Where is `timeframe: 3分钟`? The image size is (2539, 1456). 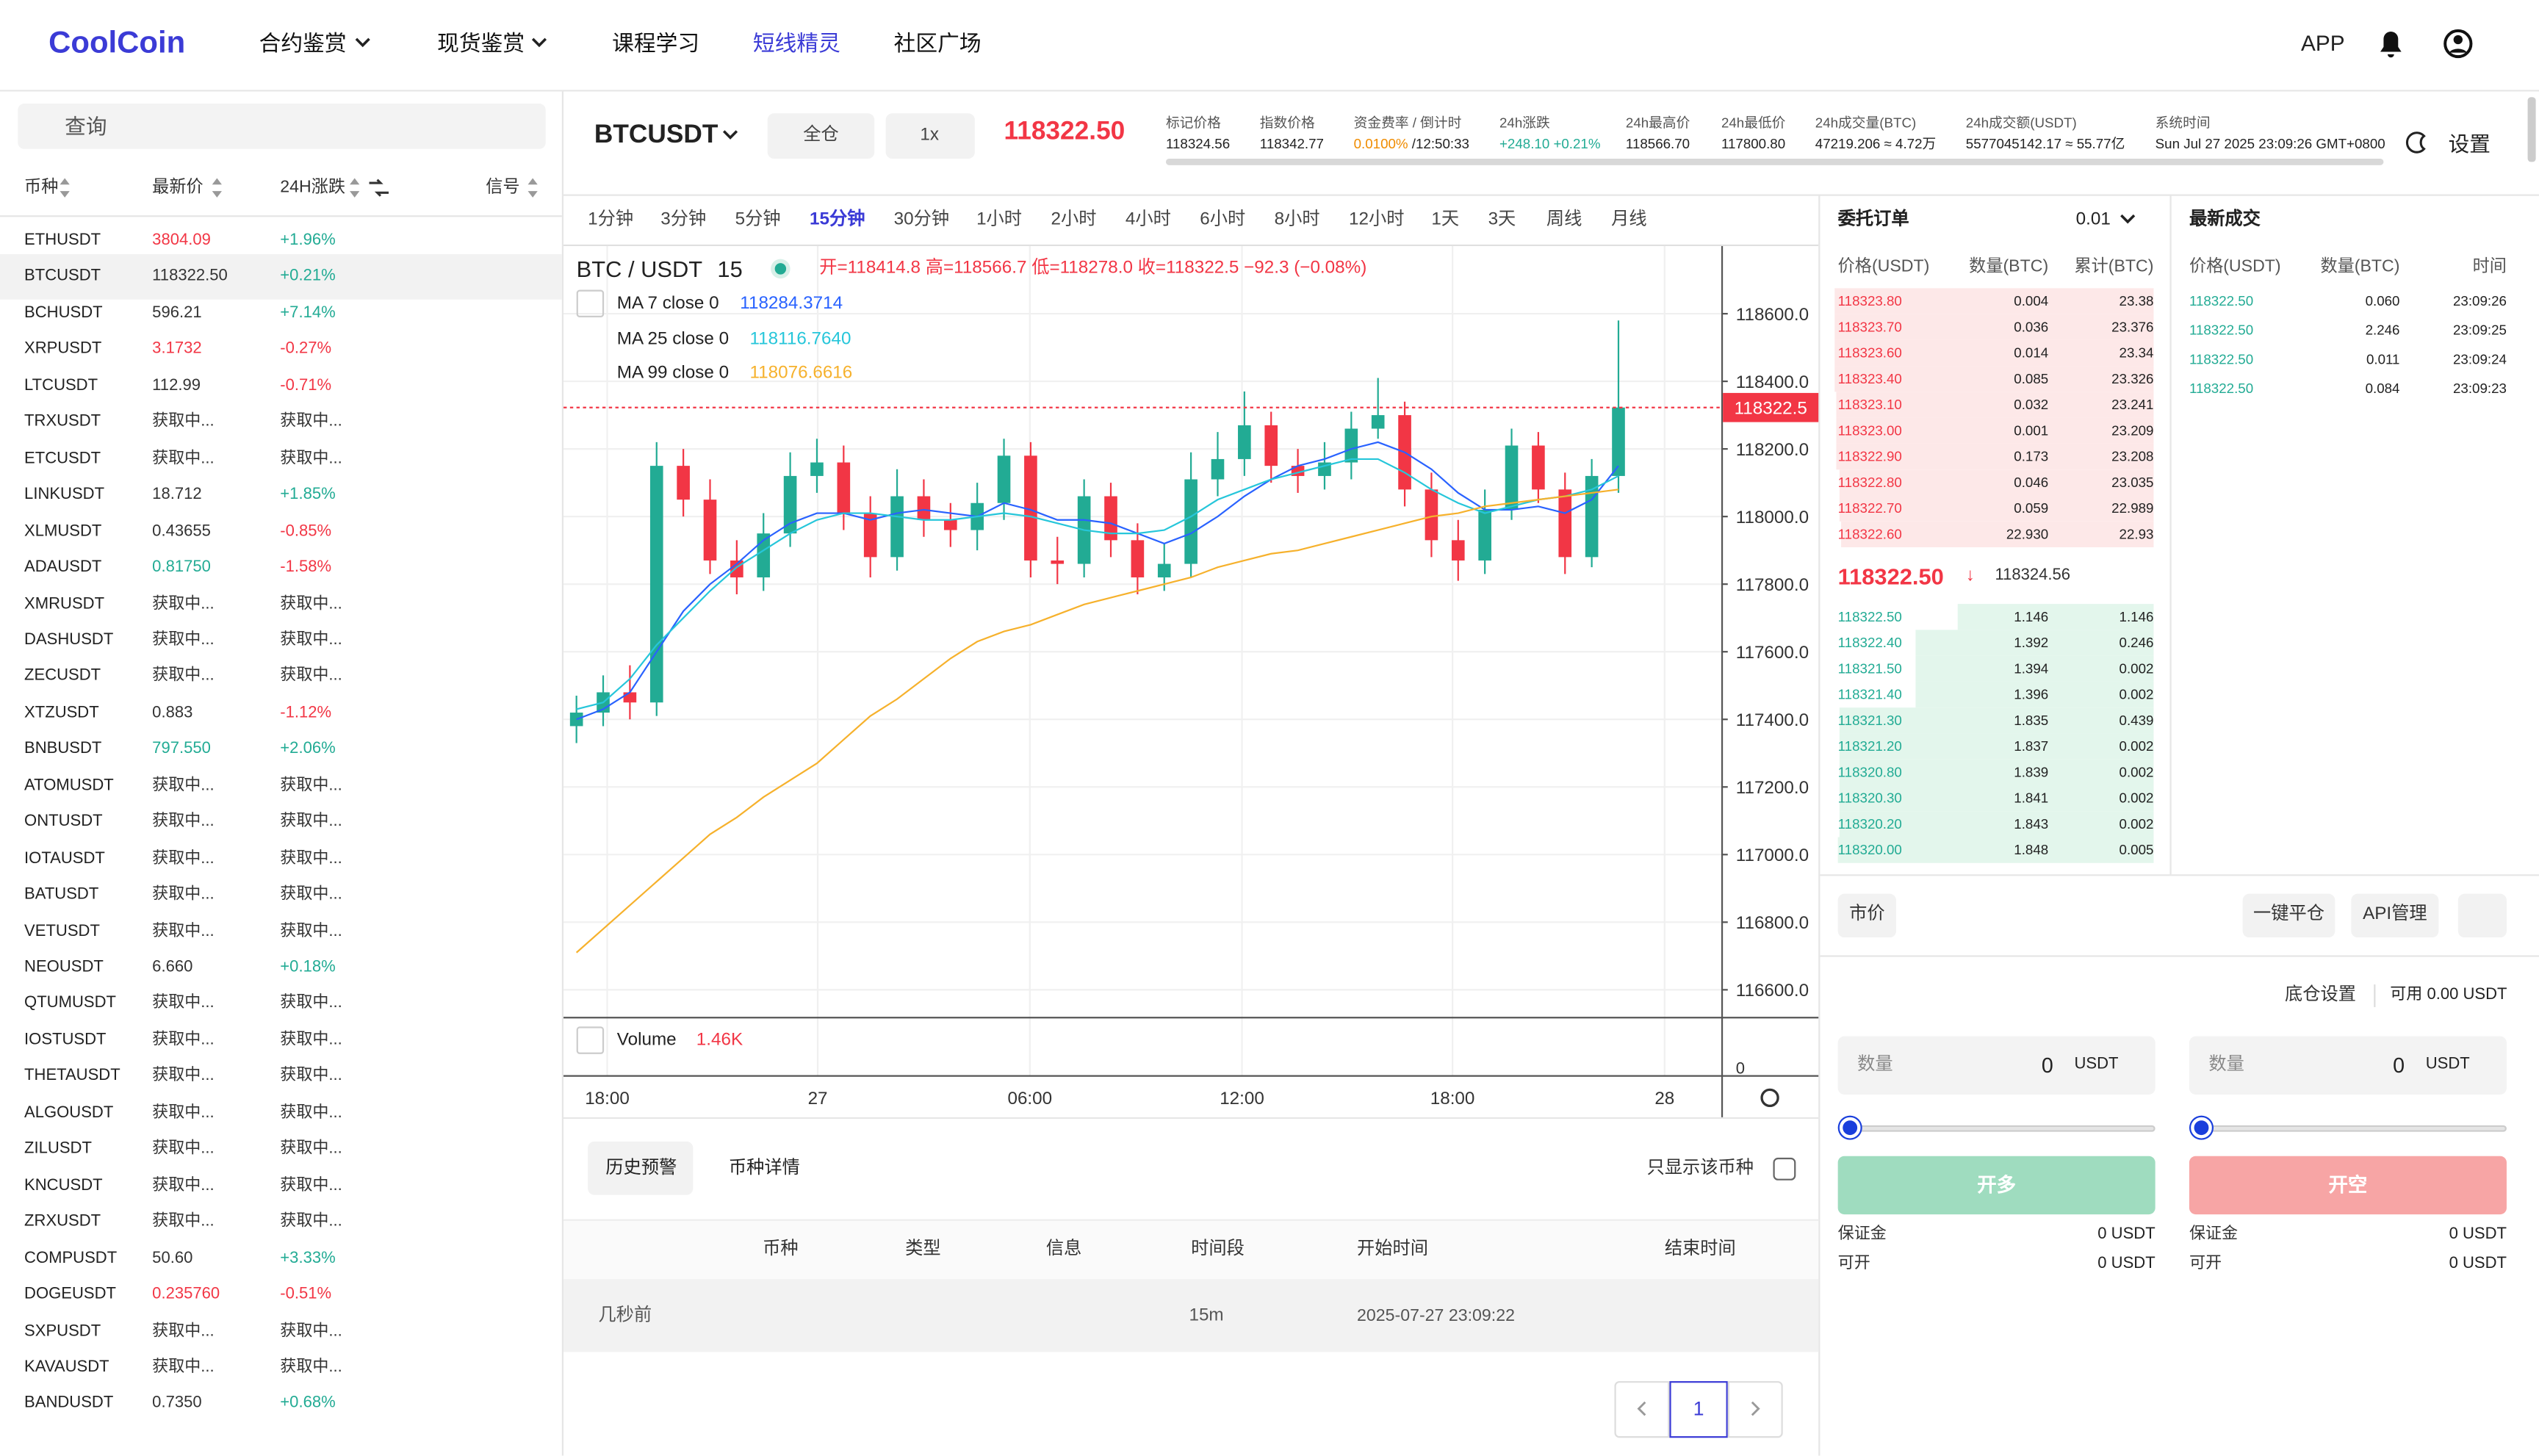
timeframe: 3分钟 is located at coordinates (683, 219).